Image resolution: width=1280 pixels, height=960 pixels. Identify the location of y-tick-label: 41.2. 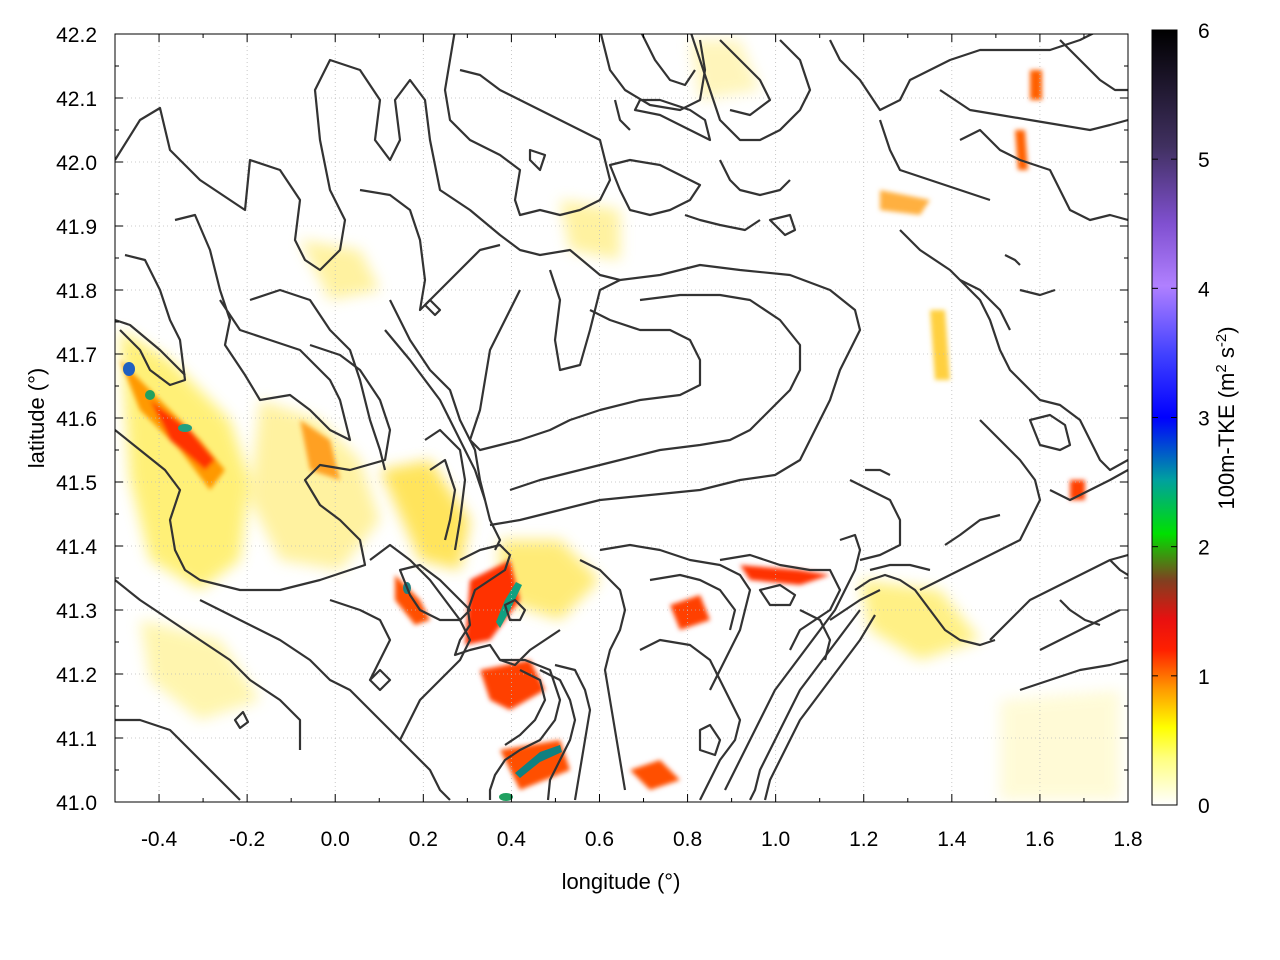
(76, 675).